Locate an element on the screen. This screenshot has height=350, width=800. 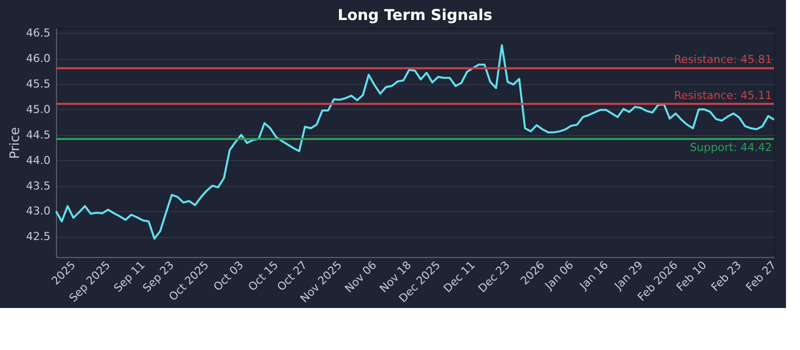
y-tick-label: 42.5 is located at coordinates (38, 237).